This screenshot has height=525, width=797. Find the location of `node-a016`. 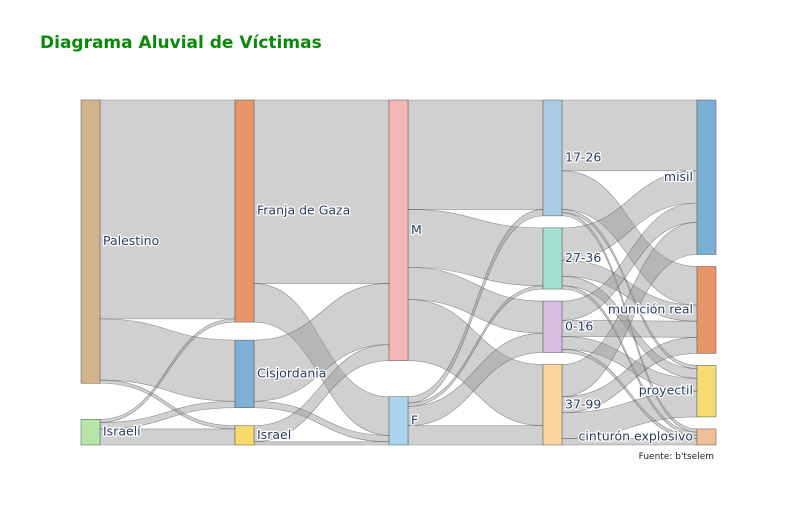

node-a016 is located at coordinates (552, 326).